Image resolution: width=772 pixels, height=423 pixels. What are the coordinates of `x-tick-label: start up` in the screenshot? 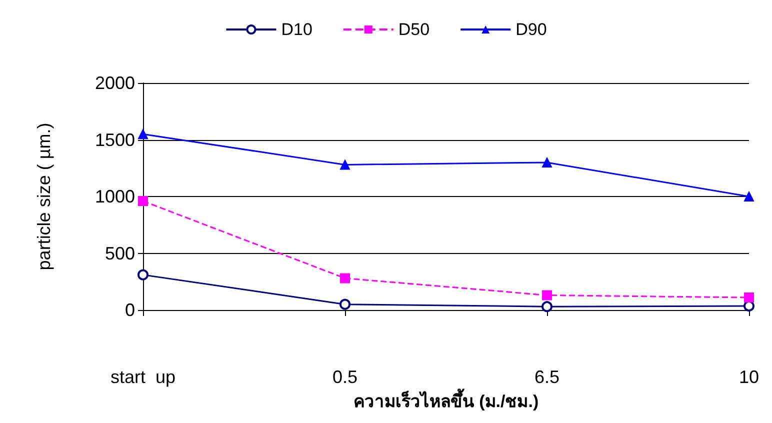 It's located at (143, 377).